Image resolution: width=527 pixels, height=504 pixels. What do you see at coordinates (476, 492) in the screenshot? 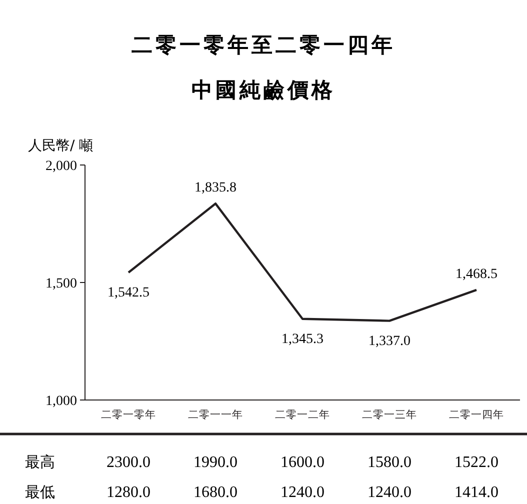
I see `data-label: 1414.0` at bounding box center [476, 492].